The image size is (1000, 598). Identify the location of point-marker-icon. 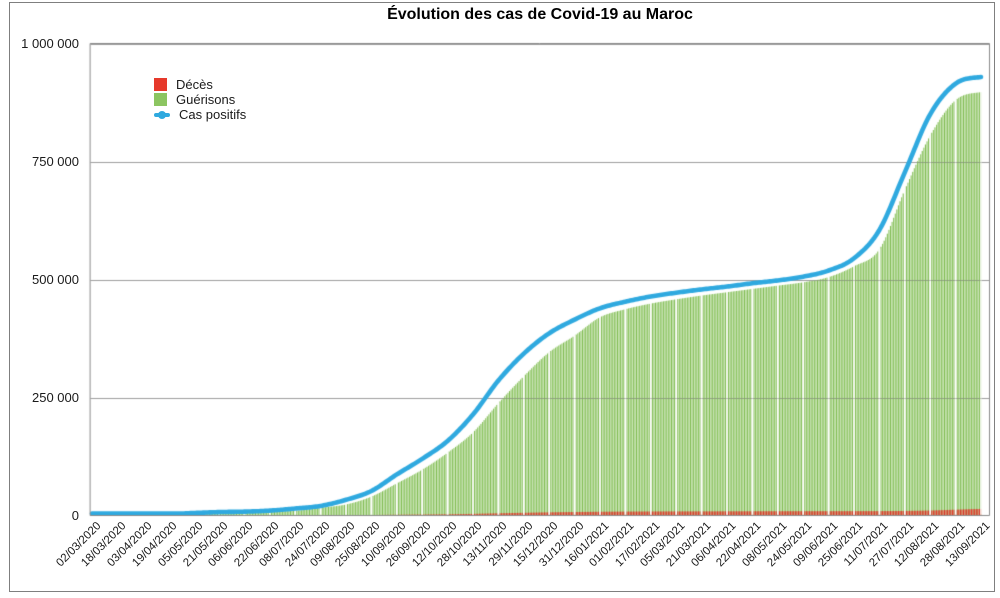
(162, 114).